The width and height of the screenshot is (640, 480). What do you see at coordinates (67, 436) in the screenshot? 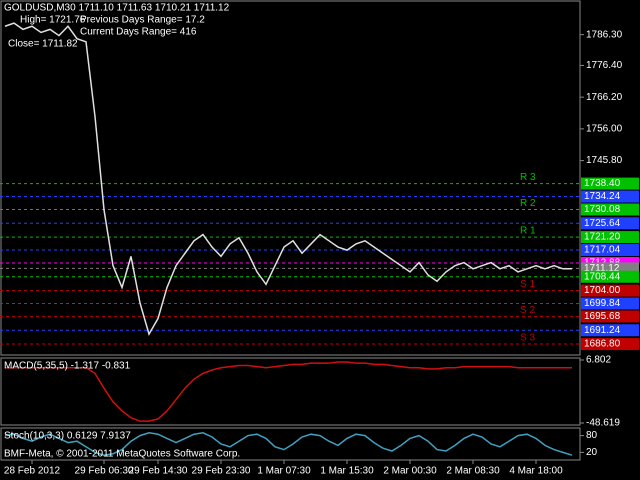
I see `panel-title: Stoch(10,3,3) 0.6129 7.9137` at bounding box center [67, 436].